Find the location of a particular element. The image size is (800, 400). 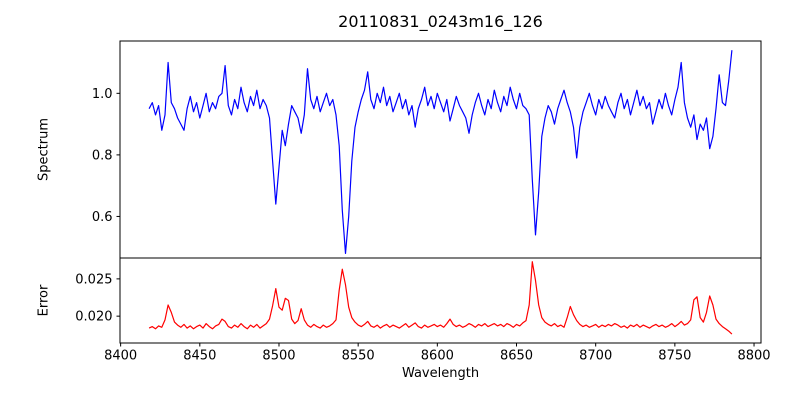

x-tick-label: 8750 is located at coordinates (674, 356).